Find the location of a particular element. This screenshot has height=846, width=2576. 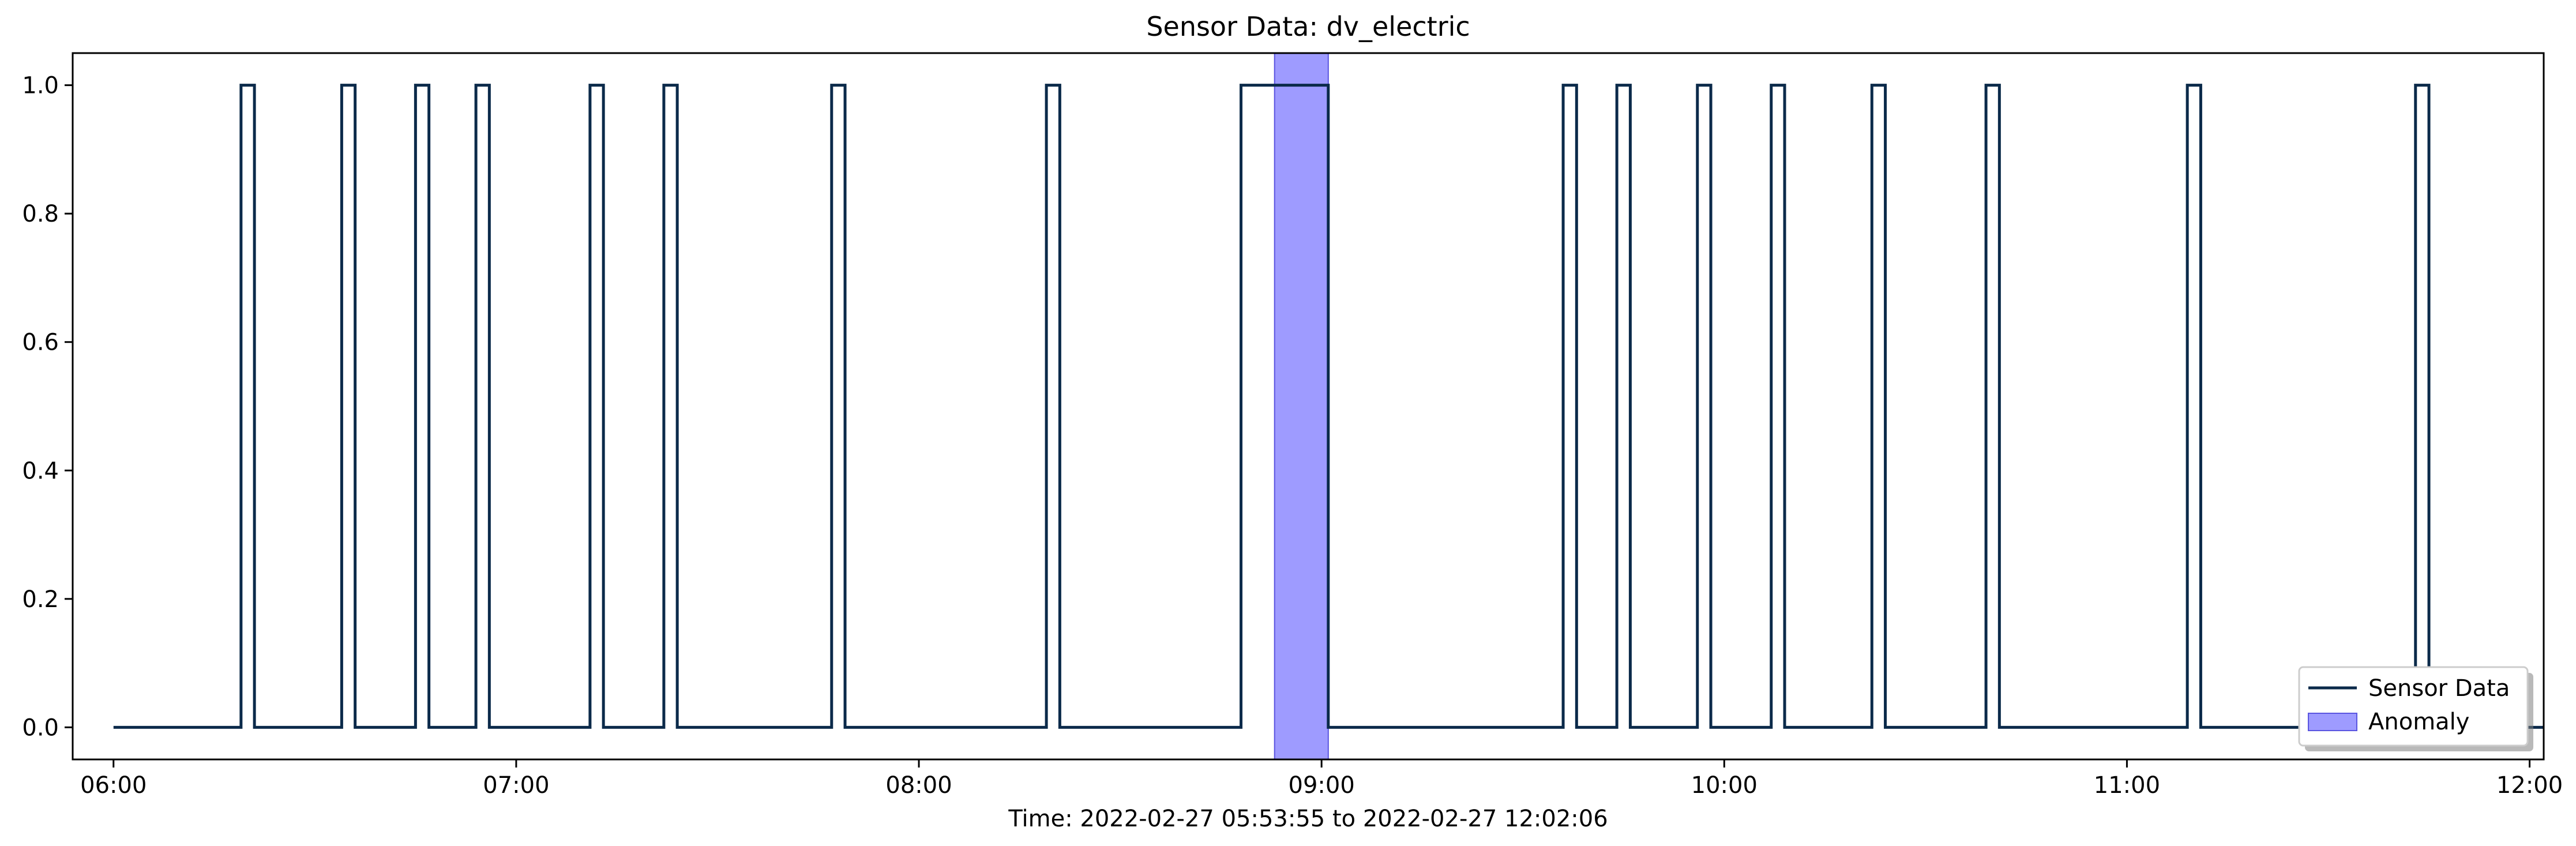

y-tick-label: 0.4 is located at coordinates (41, 471).